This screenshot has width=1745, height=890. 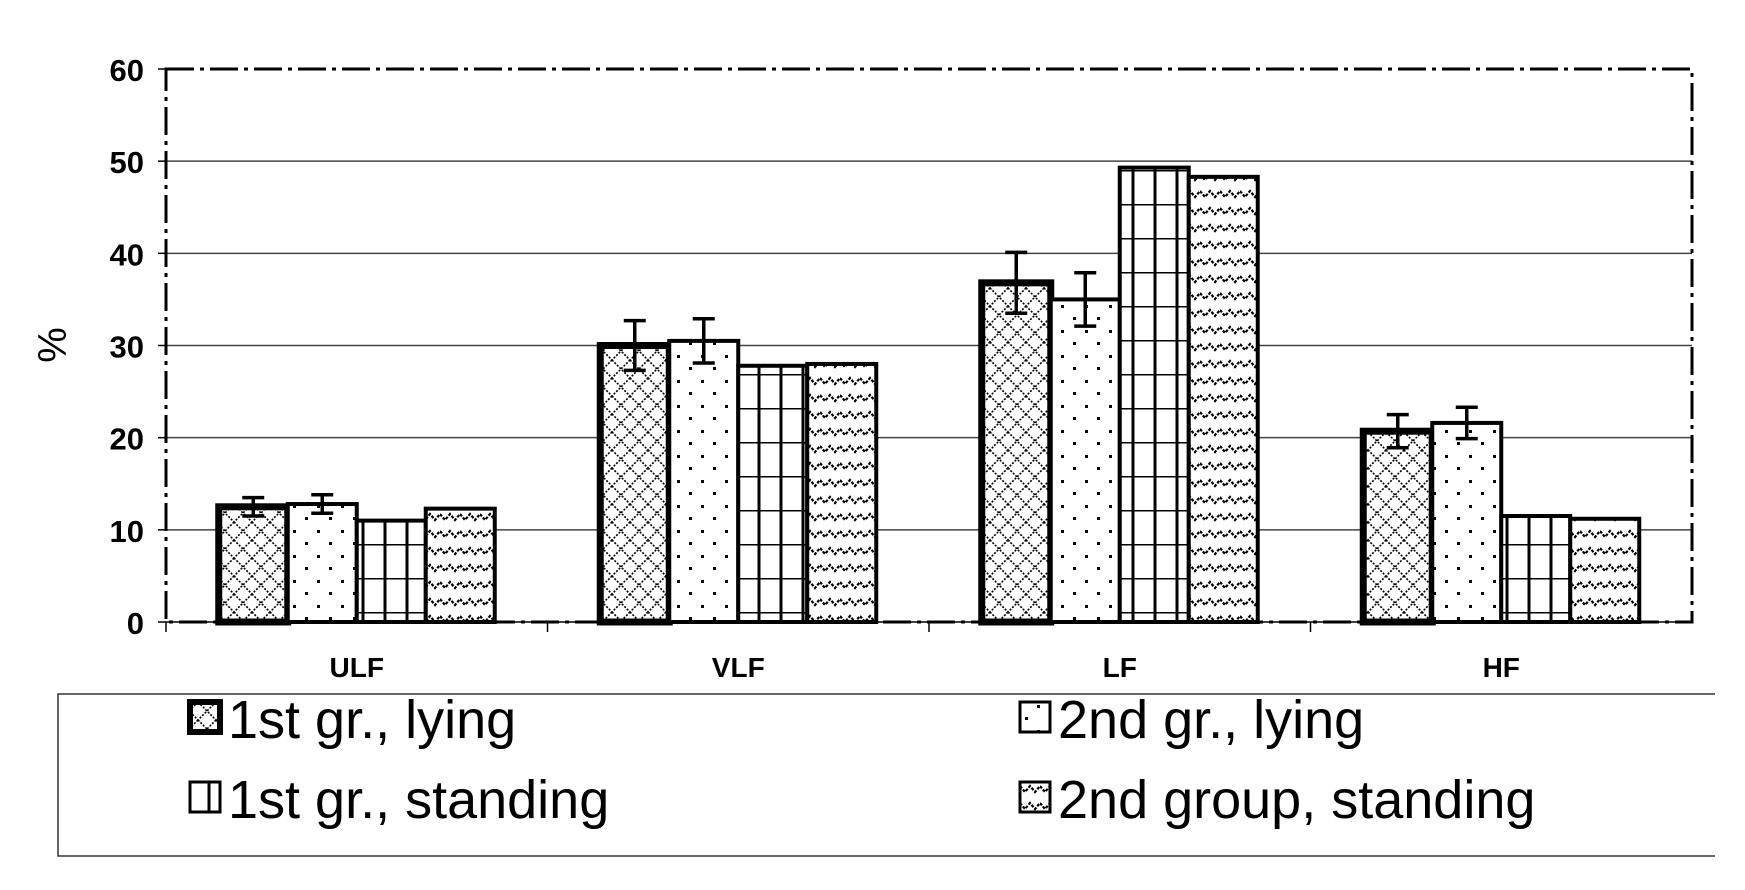 What do you see at coordinates (127, 70) in the screenshot?
I see `y-tick-label: 60` at bounding box center [127, 70].